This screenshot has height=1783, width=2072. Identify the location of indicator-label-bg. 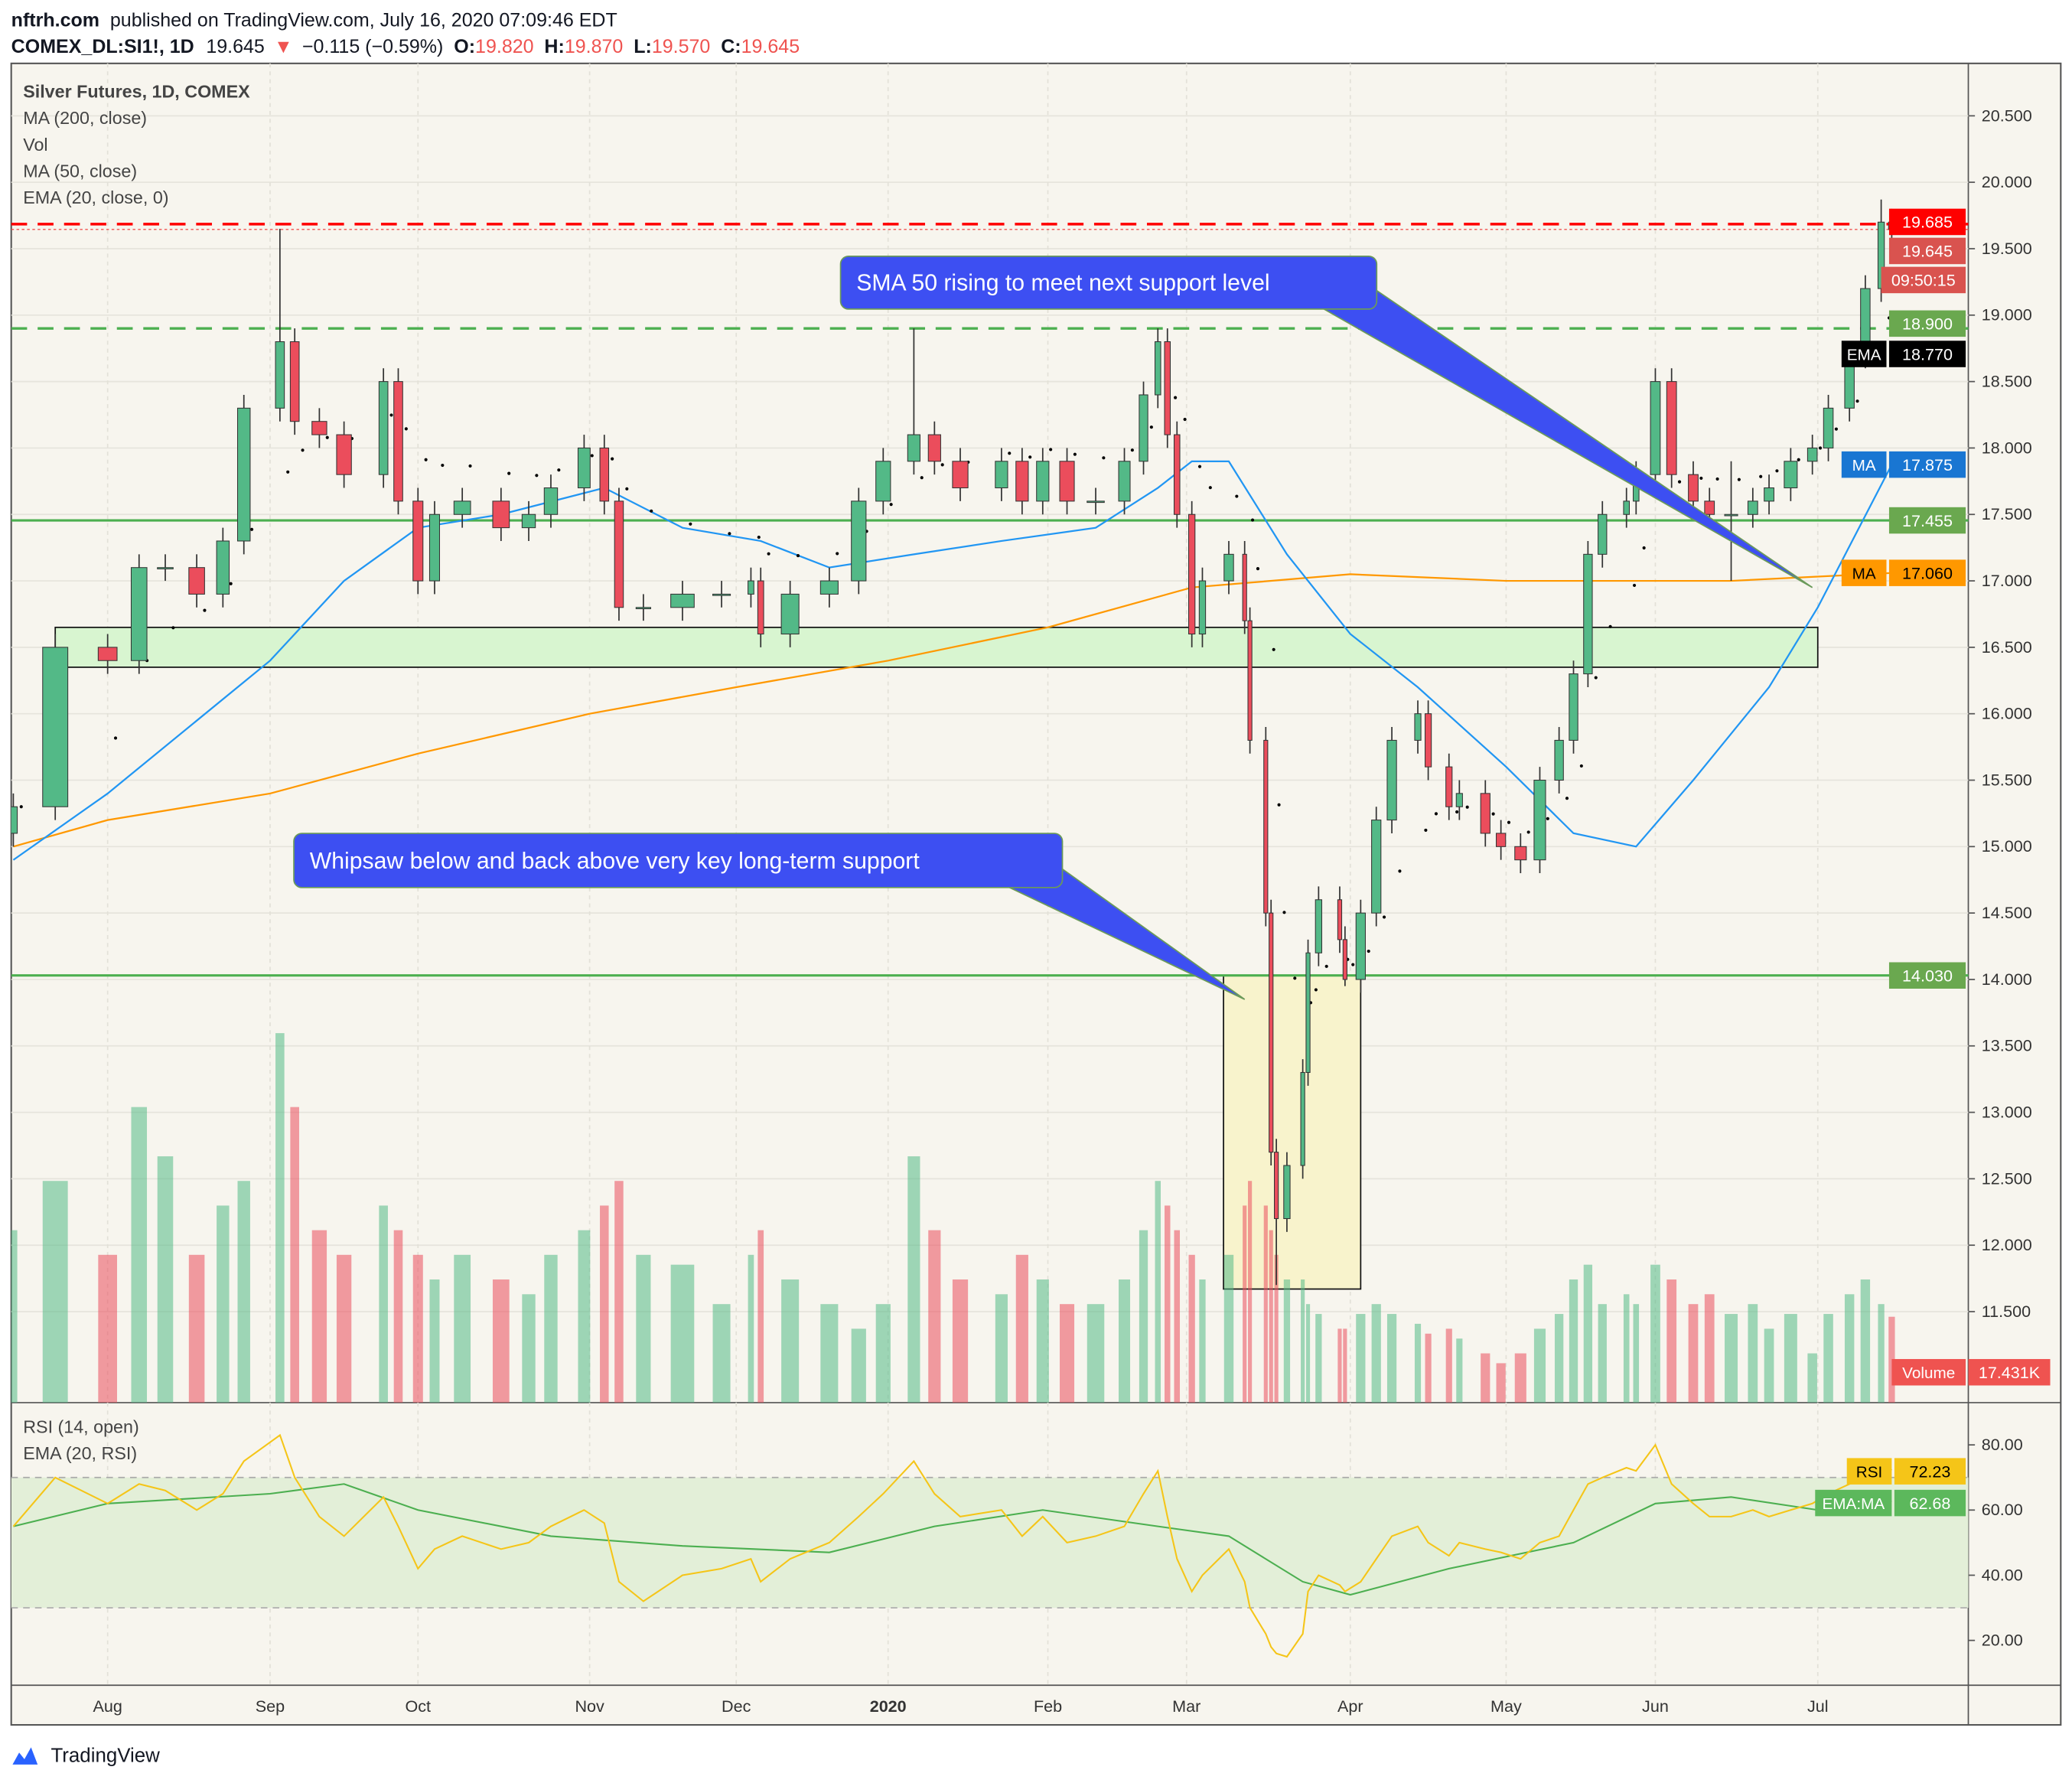
(1864, 464).